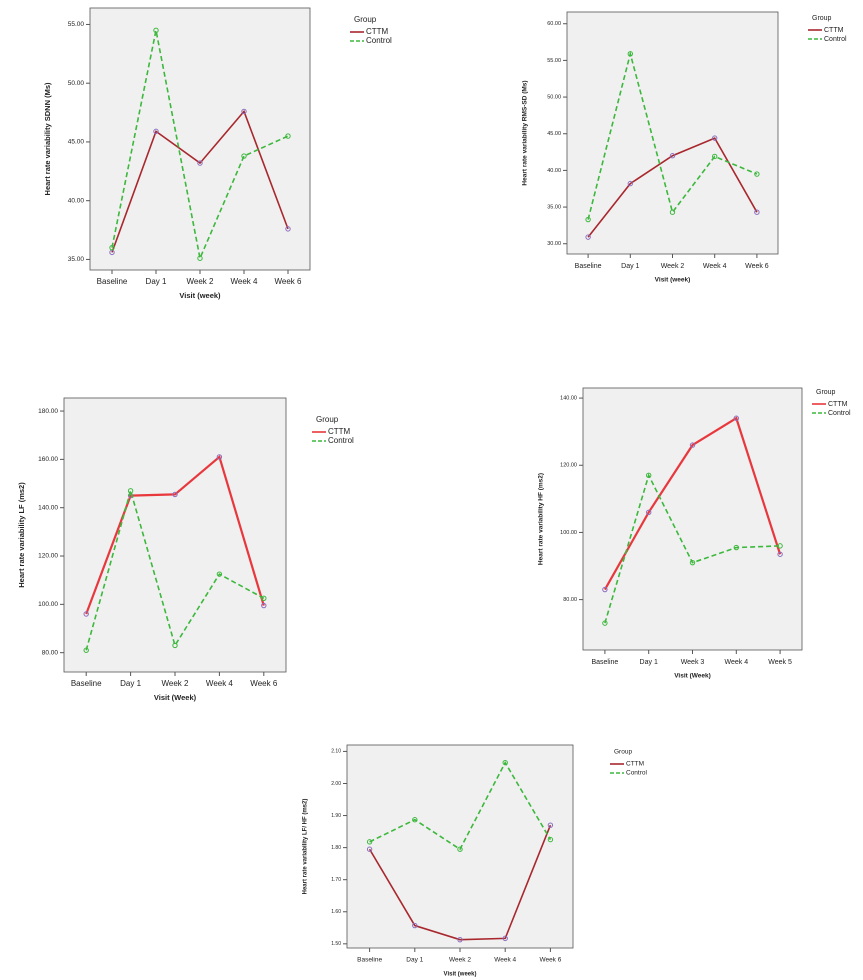  I want to click on x-tick-label: Week 3, so click(693, 662).